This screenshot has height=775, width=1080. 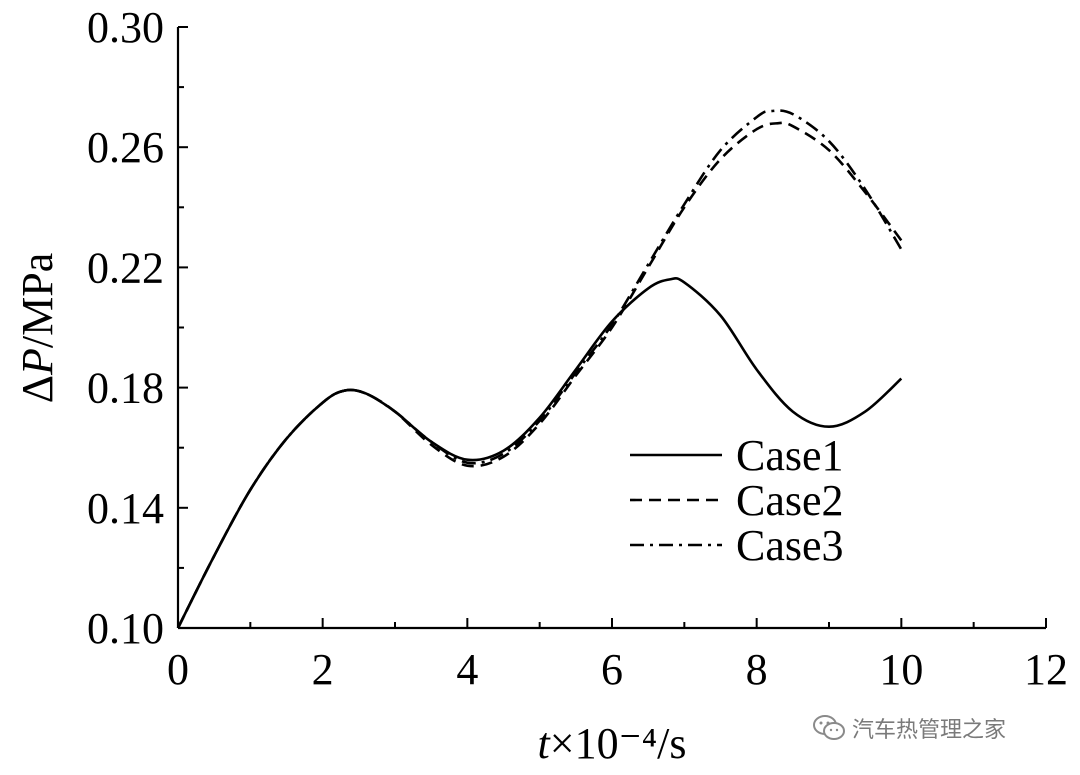 What do you see at coordinates (612, 743) in the screenshot?
I see `x-axis-label: t×10⁻⁴/s` at bounding box center [612, 743].